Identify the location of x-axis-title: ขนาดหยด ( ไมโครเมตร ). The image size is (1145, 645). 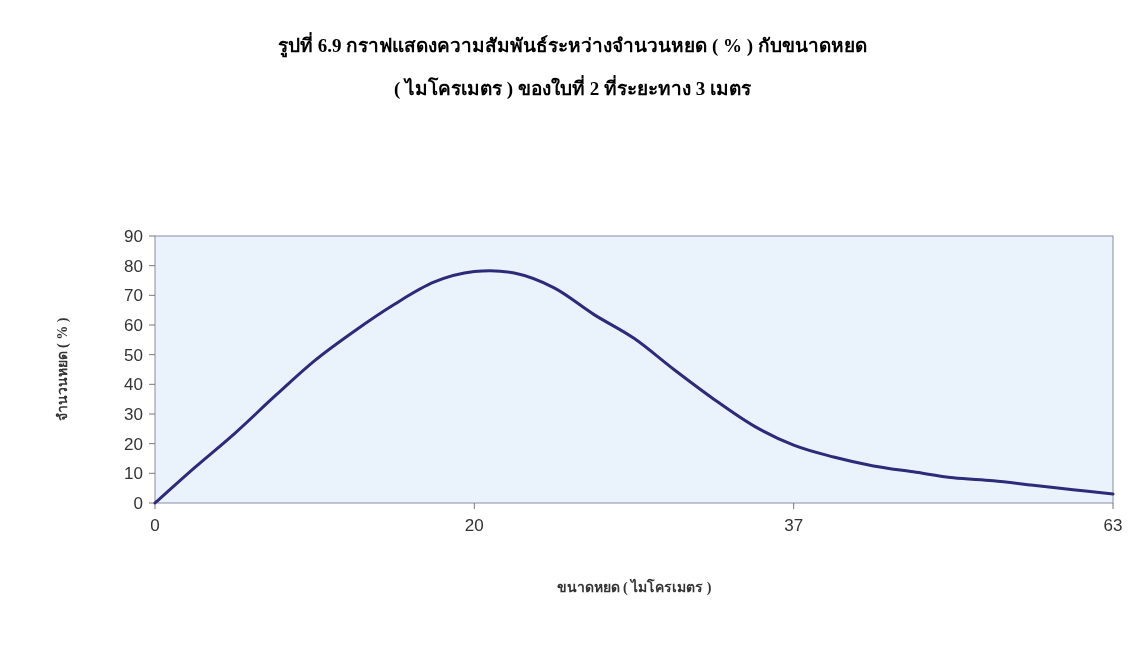
(634, 587).